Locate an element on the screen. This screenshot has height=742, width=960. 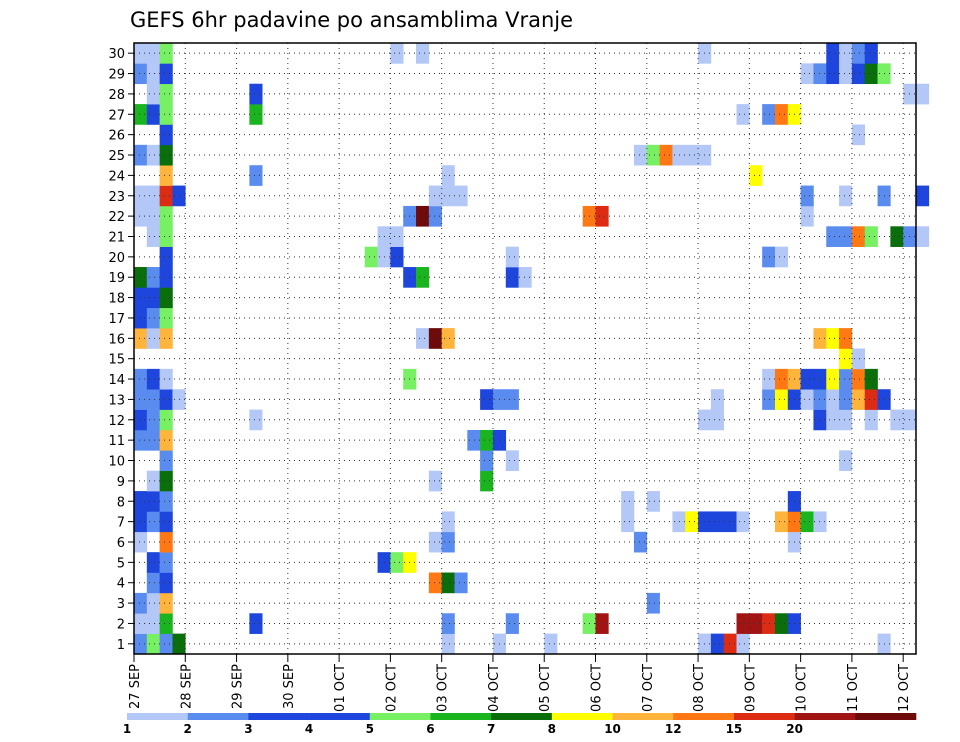
y-tick-label: 20 is located at coordinates (116, 258).